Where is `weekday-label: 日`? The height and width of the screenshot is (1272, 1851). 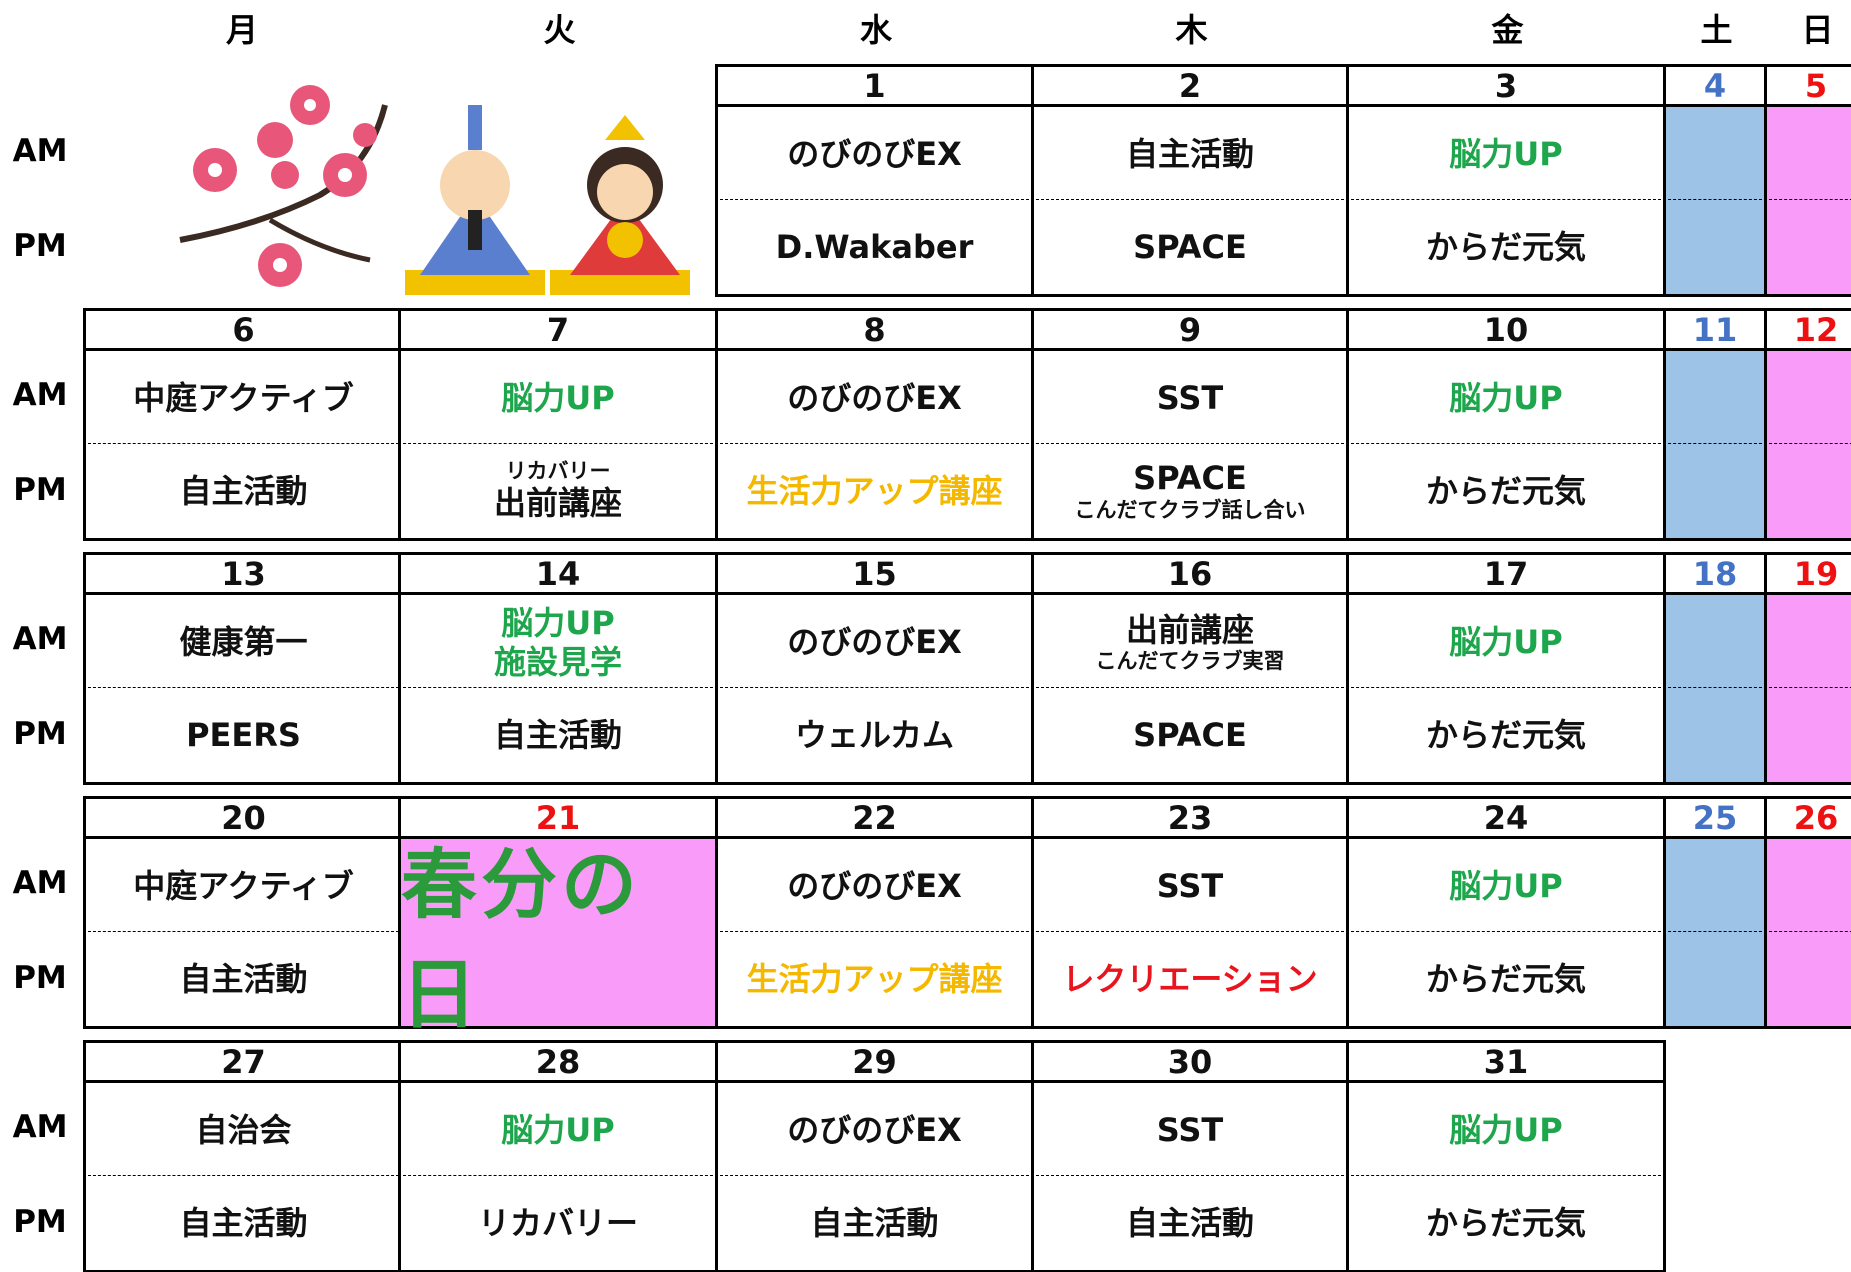 weekday-label: 日 is located at coordinates (1817, 30).